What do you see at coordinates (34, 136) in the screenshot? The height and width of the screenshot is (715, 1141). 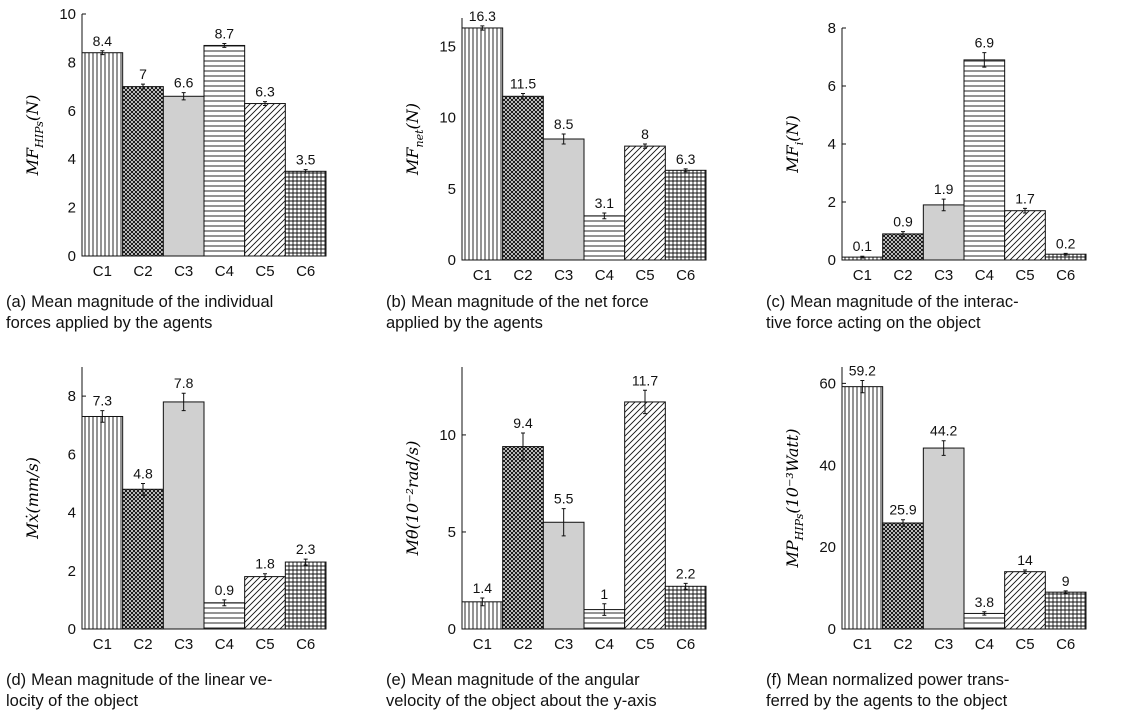 I see `y-axis-label: MFHIPs(N)` at bounding box center [34, 136].